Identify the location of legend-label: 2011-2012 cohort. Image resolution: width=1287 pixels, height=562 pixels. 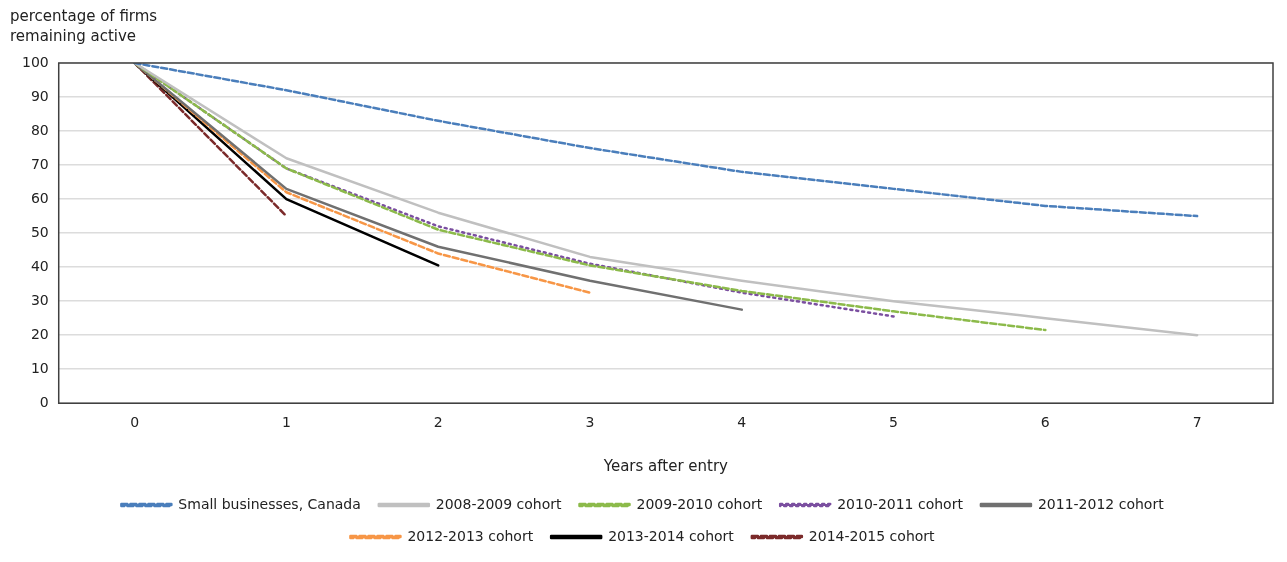
(1101, 503).